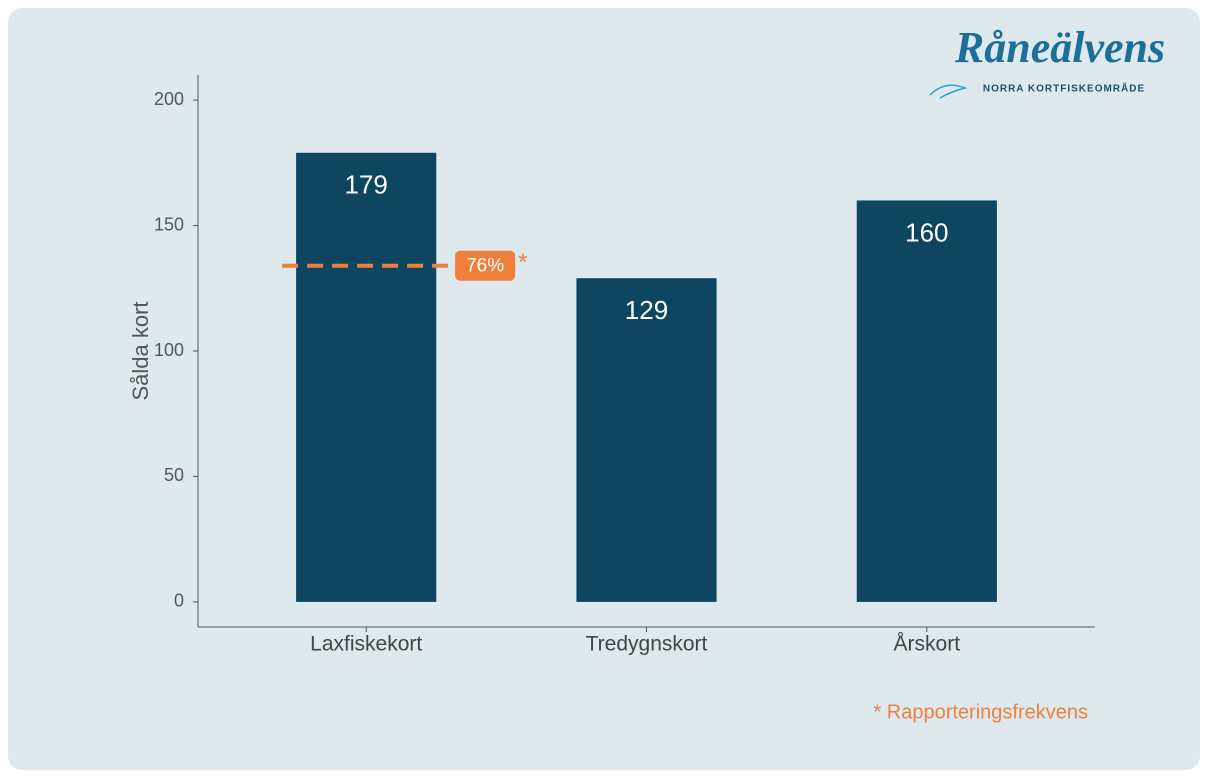 Image resolution: width=1208 pixels, height=781 pixels. I want to click on logo-title: Råneälvens, so click(1059, 47).